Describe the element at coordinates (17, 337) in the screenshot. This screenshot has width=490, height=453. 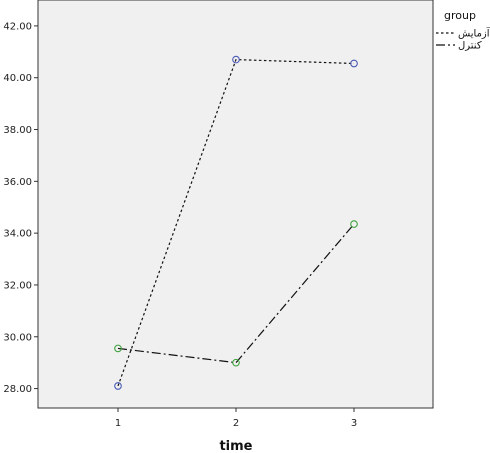
I see `y-tick-label: 30.00` at that location.